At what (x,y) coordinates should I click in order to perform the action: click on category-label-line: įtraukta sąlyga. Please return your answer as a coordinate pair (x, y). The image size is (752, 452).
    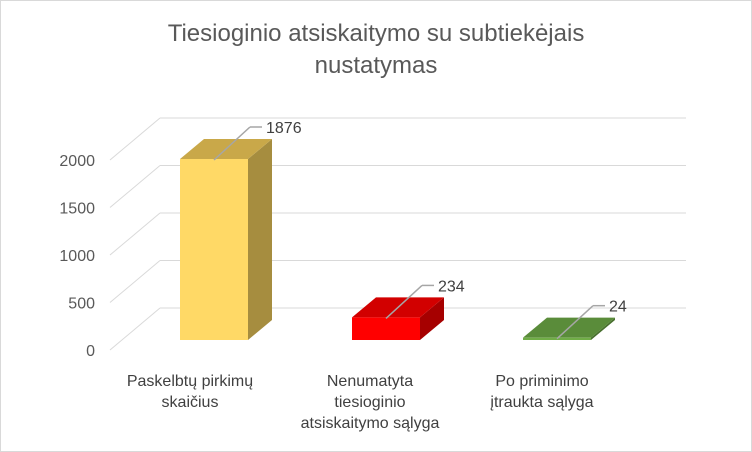
    Looking at the image, I should click on (541, 402).